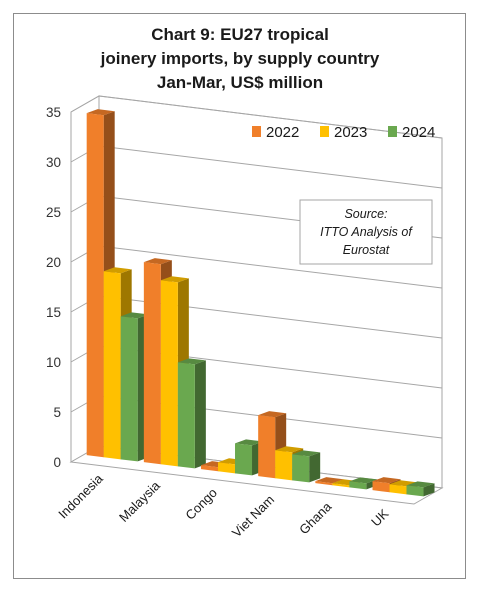  I want to click on category-label: Viet Nam, so click(253, 516).